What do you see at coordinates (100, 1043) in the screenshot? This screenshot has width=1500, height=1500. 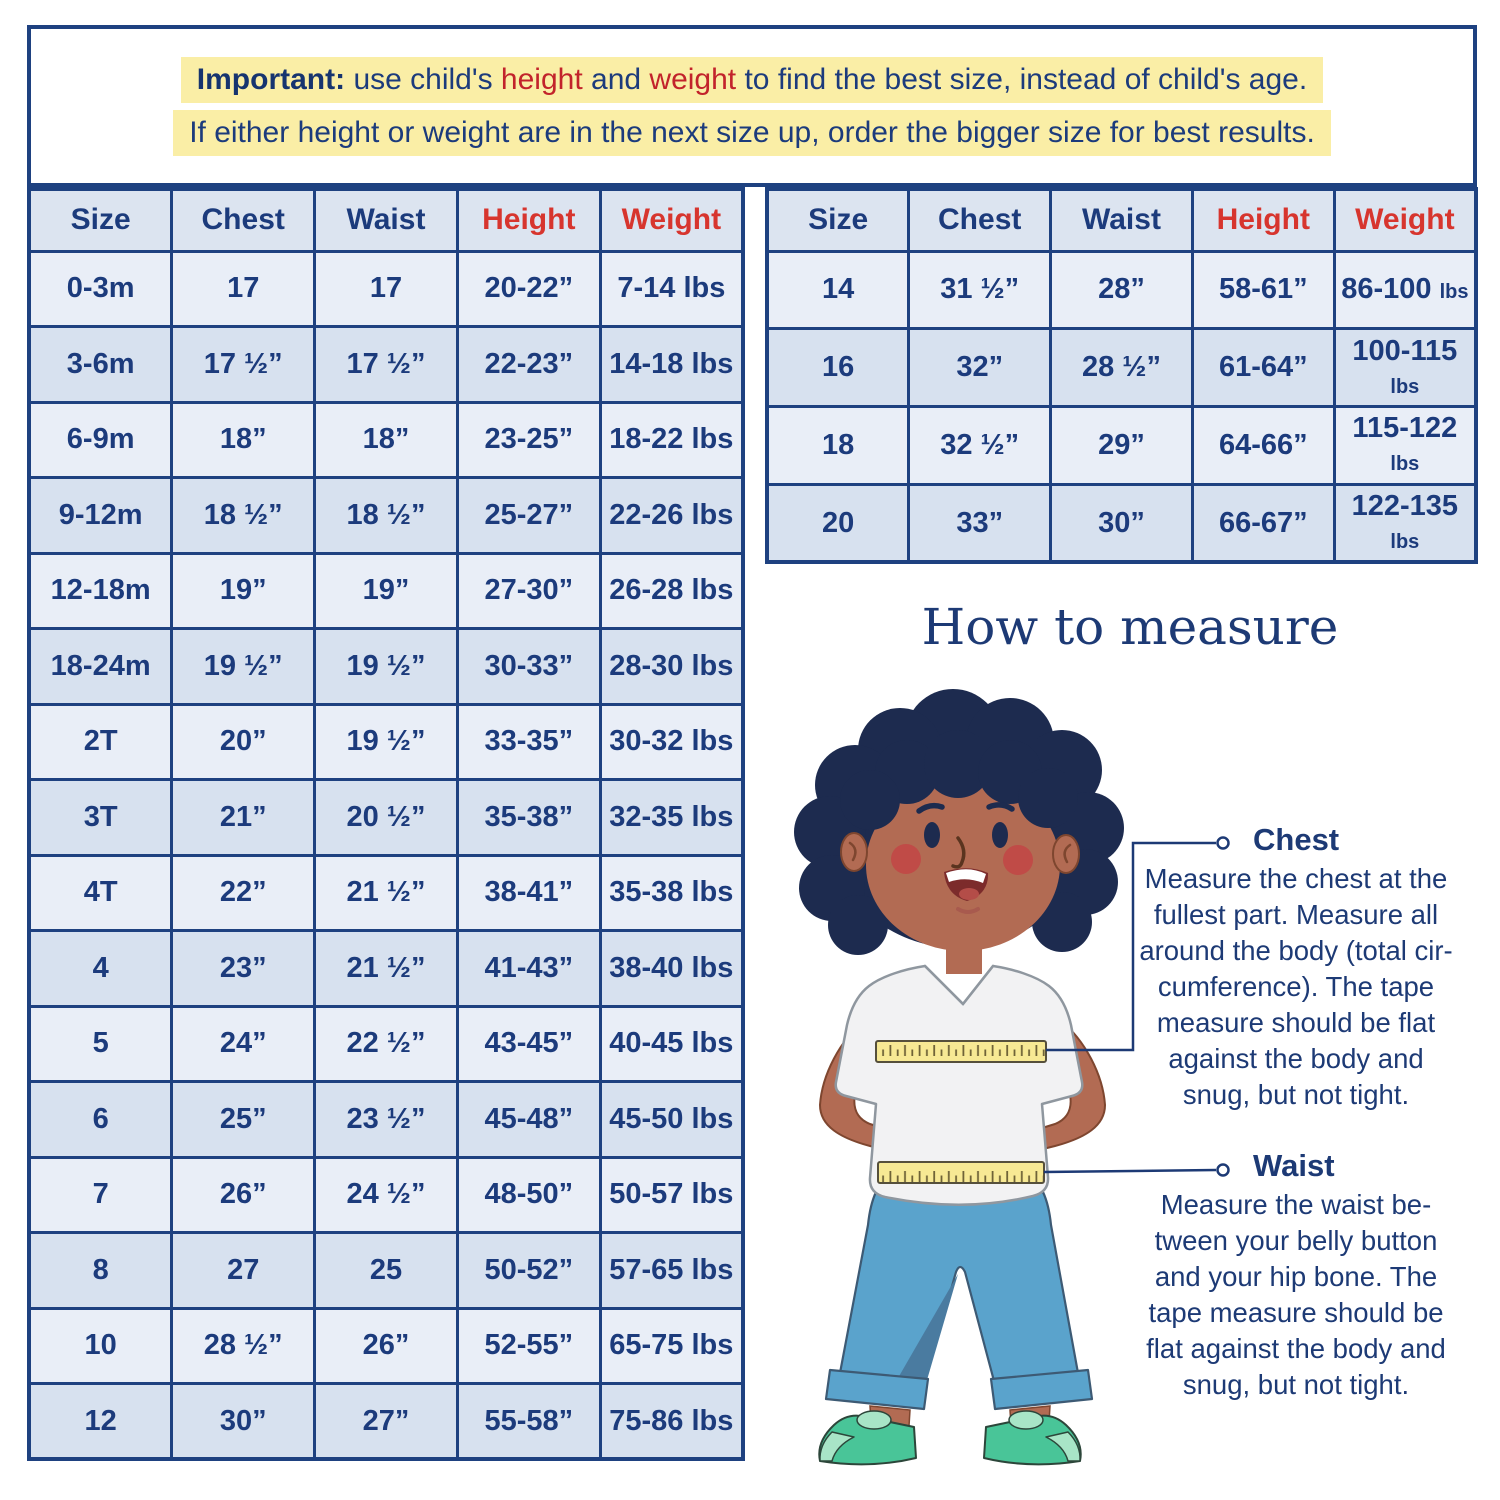 I see `size-cell: 5` at bounding box center [100, 1043].